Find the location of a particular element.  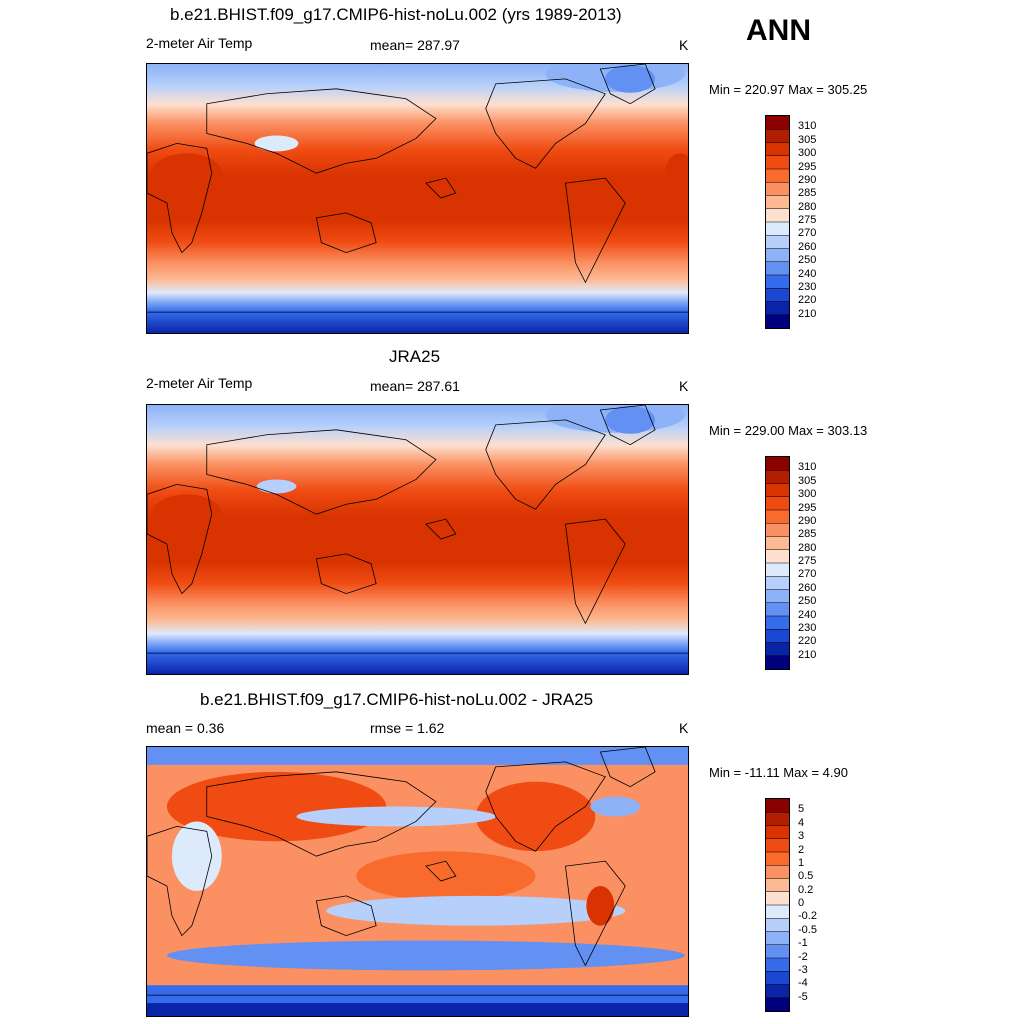

panel-2-colorbar-tick-label: 310 is located at coordinates (807, 467).